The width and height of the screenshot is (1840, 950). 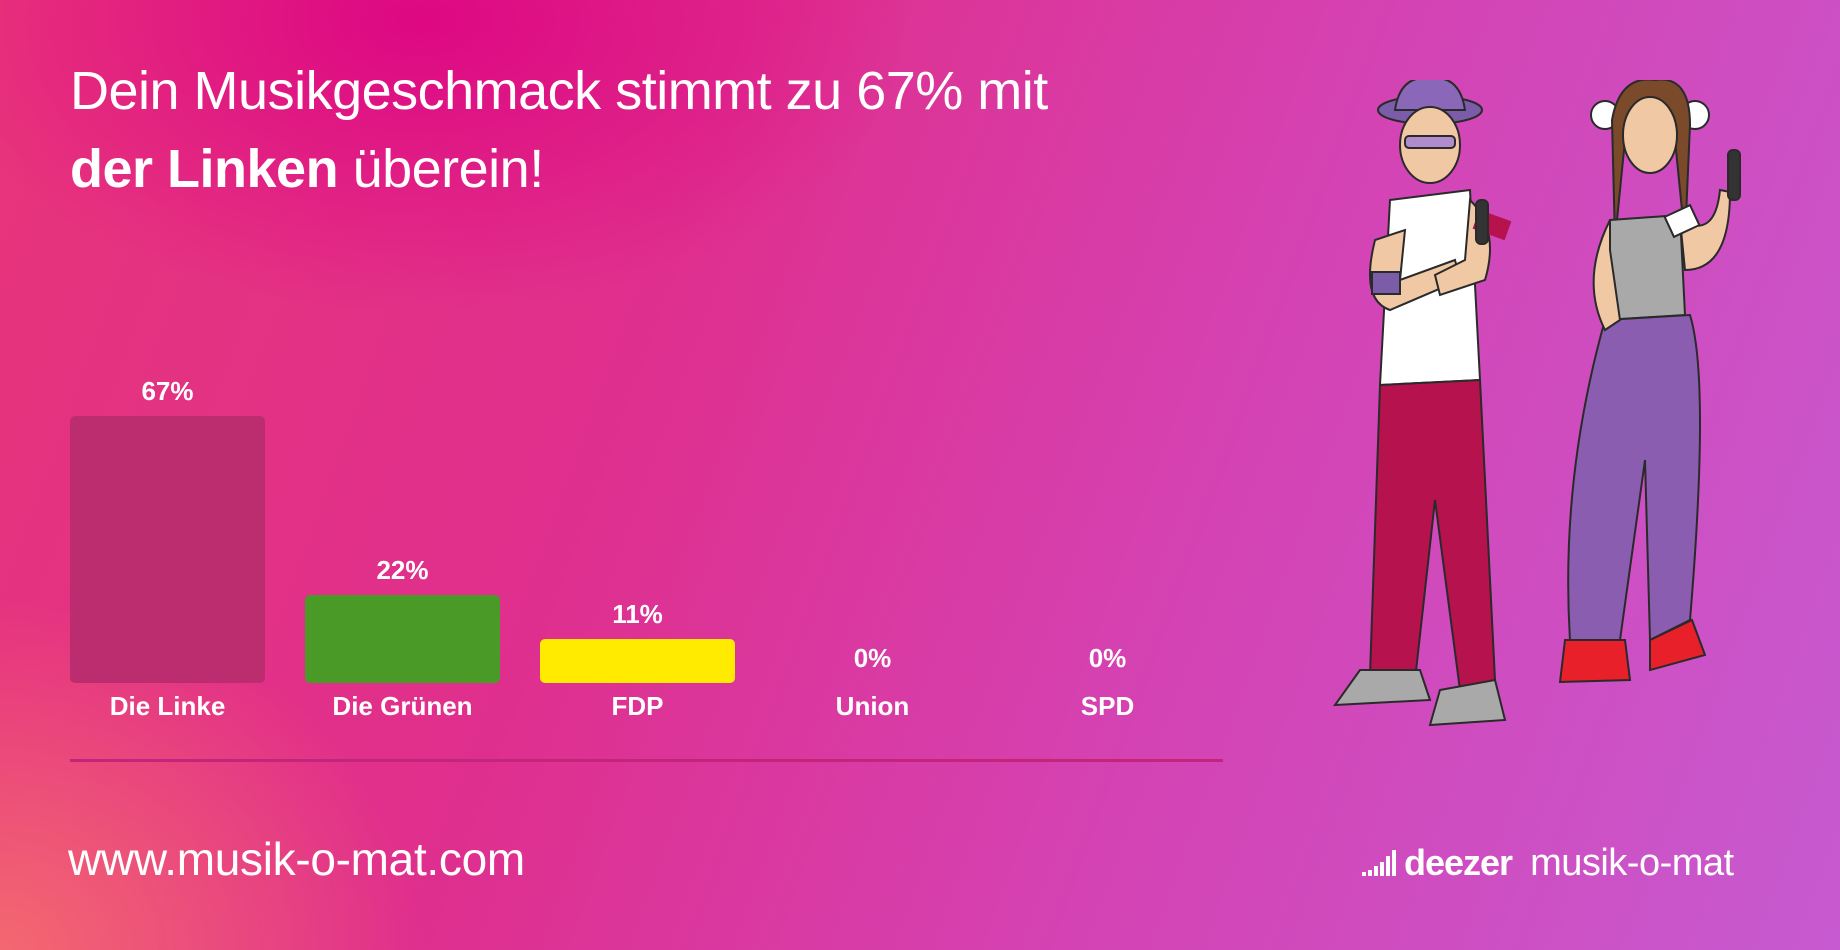 What do you see at coordinates (638, 706) in the screenshot?
I see `category-label: FDP` at bounding box center [638, 706].